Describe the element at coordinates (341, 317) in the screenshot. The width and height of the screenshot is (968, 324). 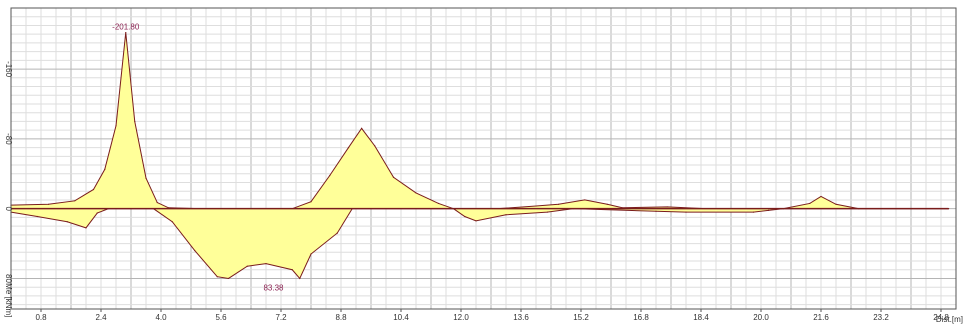
I see `x-tick-label: 8.8` at that location.